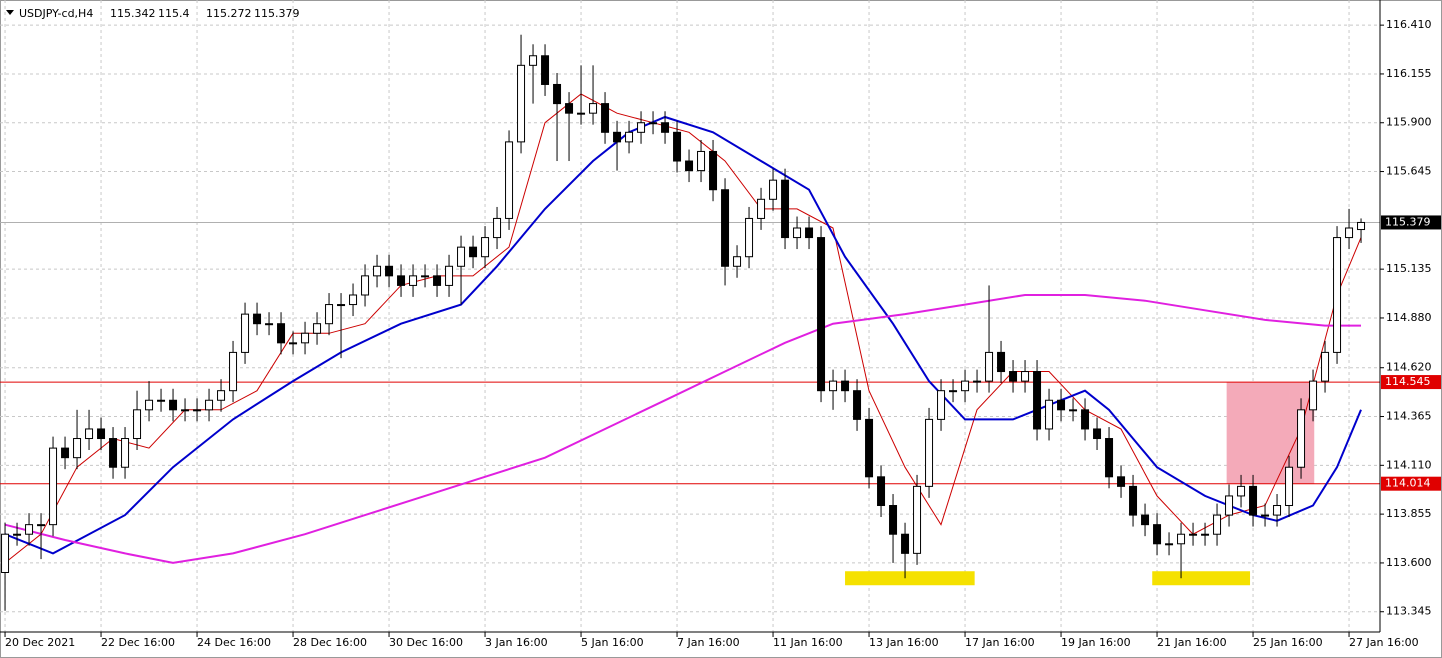 The height and width of the screenshot is (658, 1442). I want to click on x-tick-label: 22 Dec 16:00, so click(138, 642).